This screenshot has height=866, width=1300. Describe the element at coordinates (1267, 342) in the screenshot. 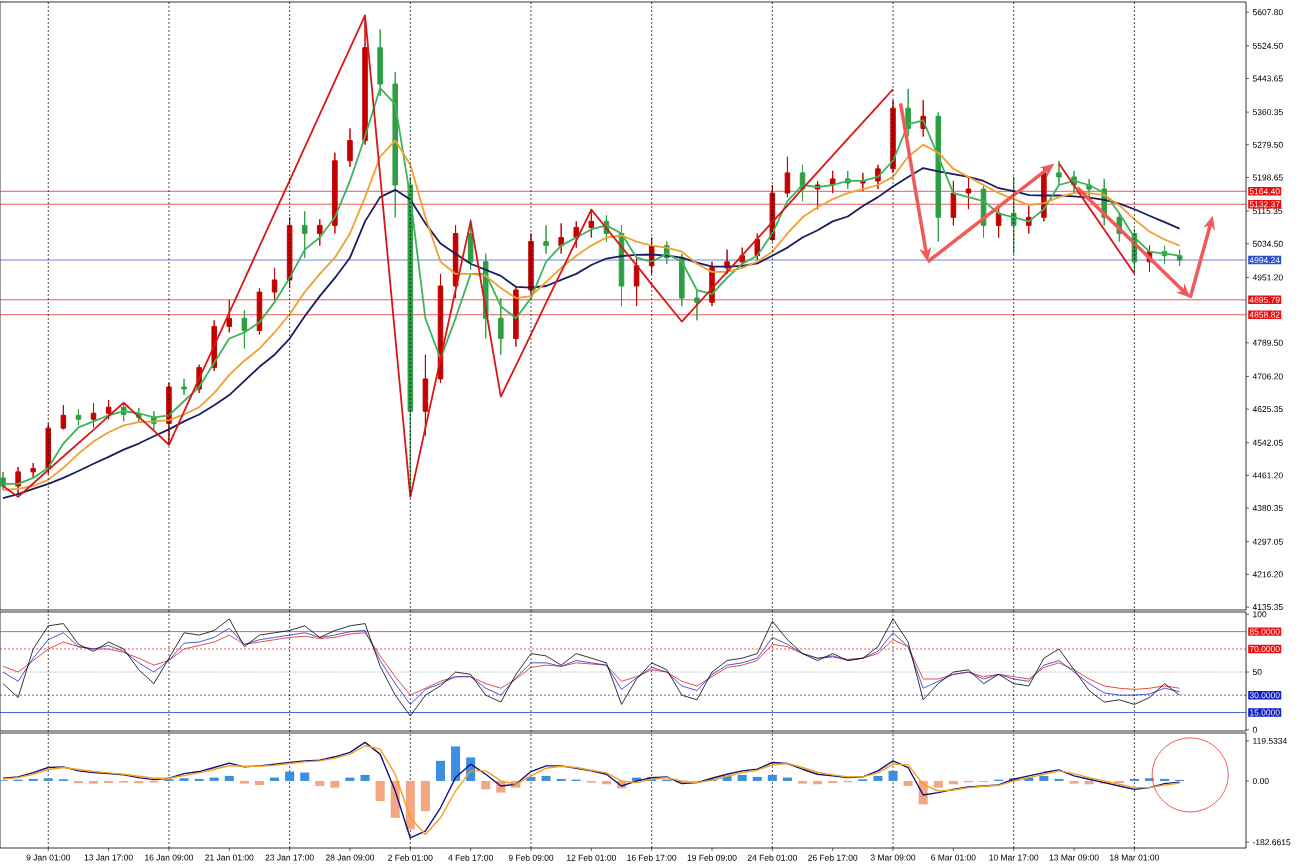

I see `y-tick-label: 4789.50` at that location.